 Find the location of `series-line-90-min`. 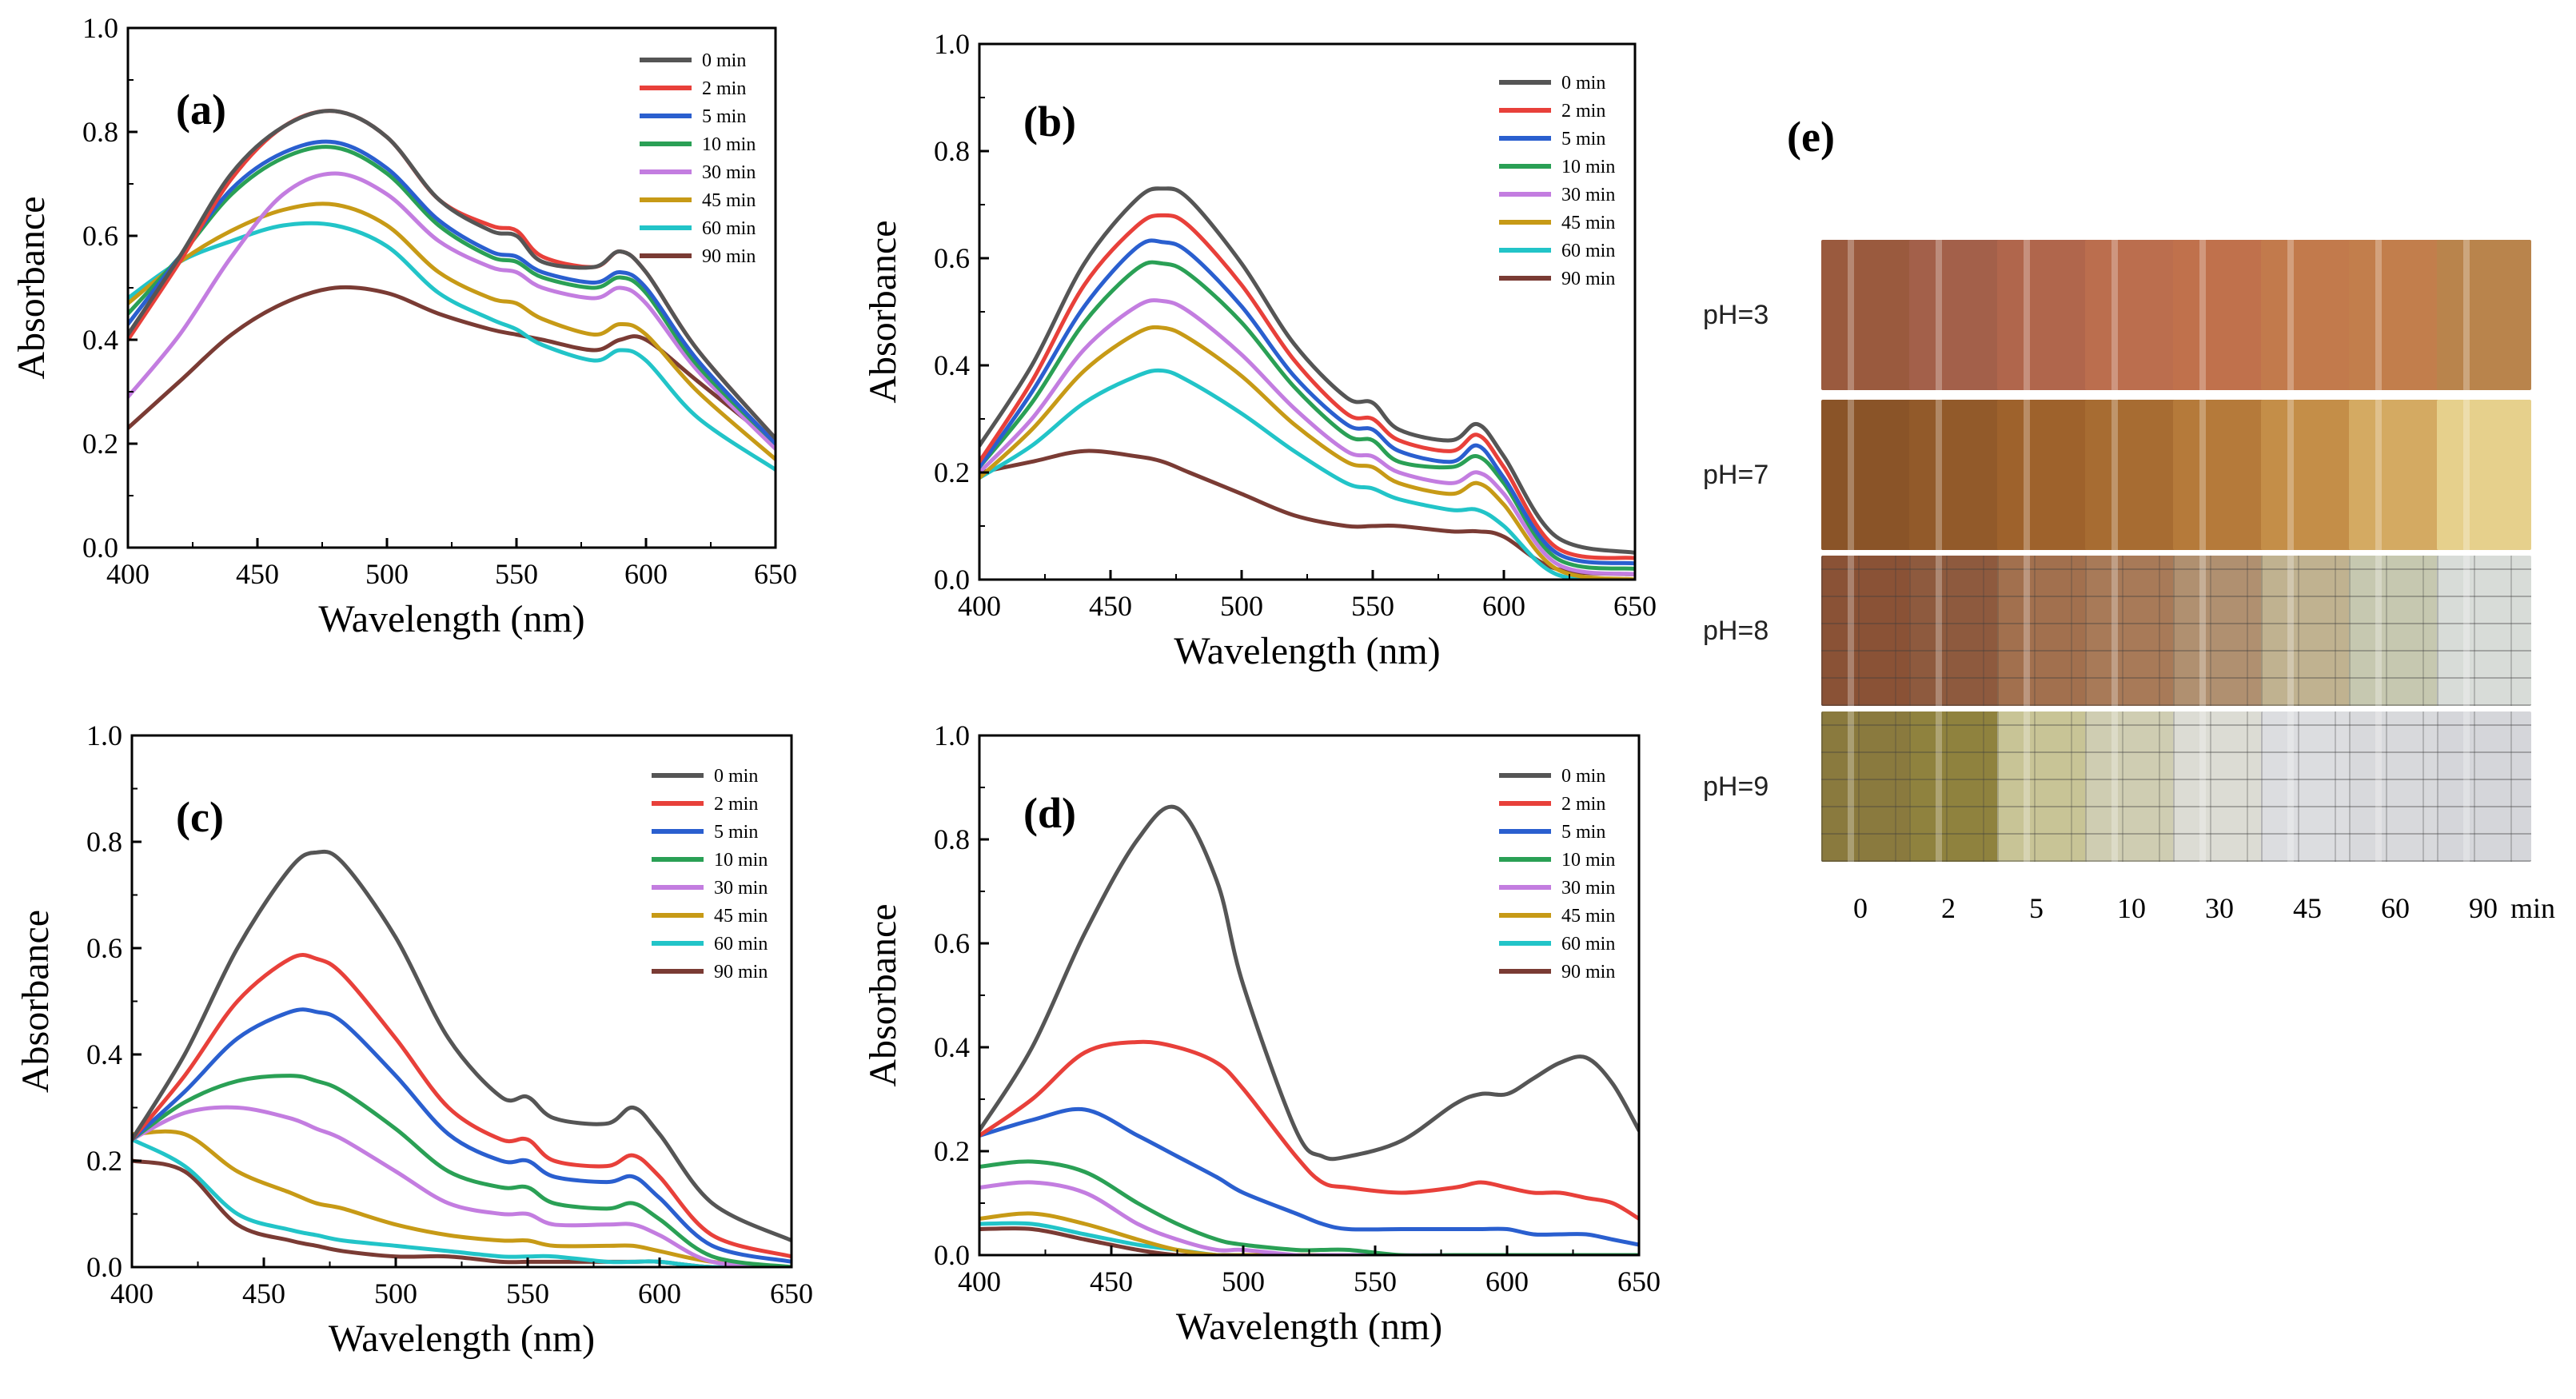

series-line-90-min is located at coordinates (1309, 1240).